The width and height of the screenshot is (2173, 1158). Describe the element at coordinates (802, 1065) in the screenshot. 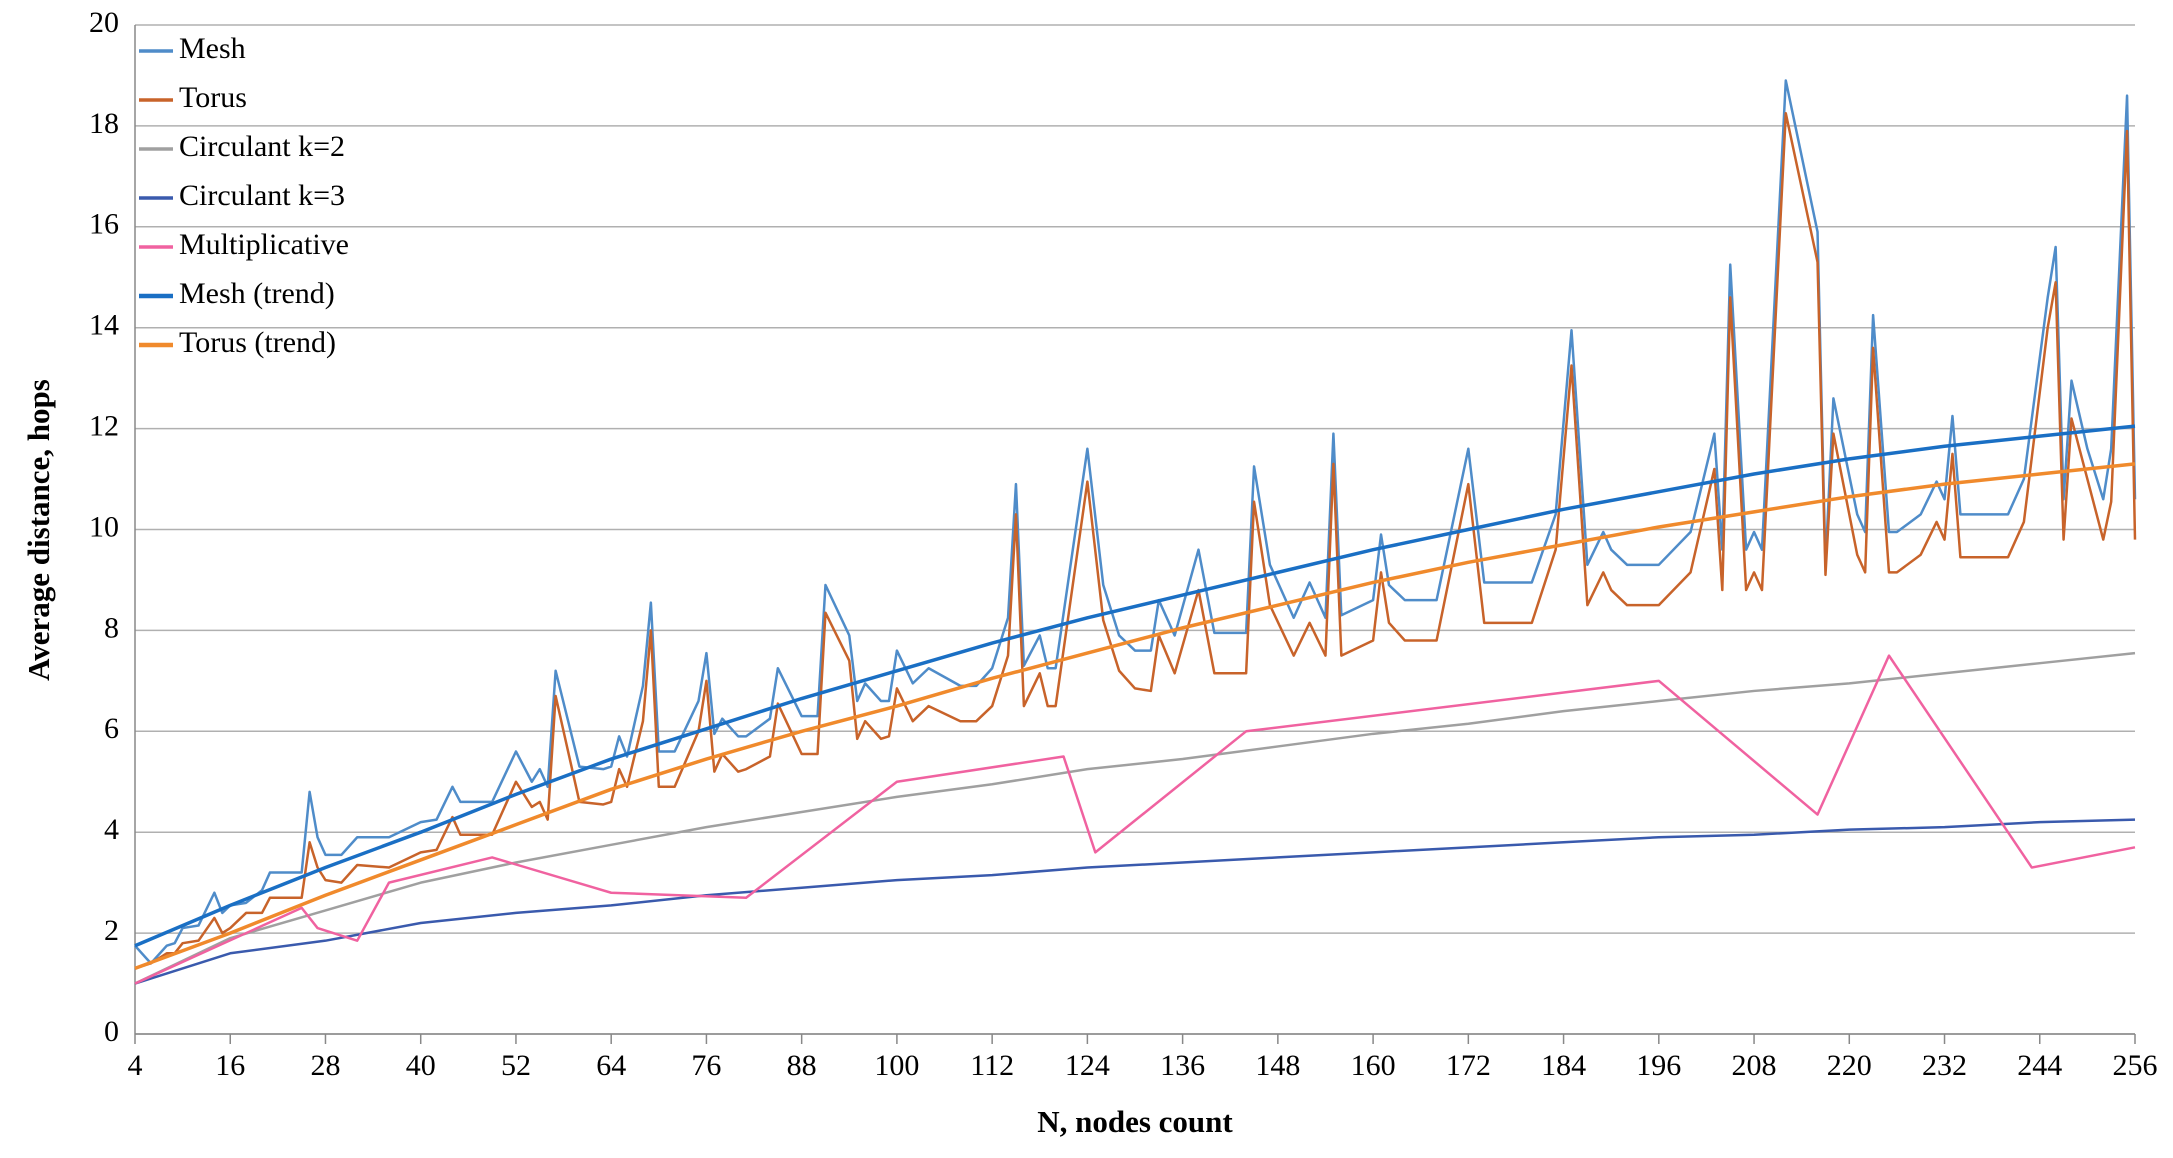

I see `x-tick-label: 88` at that location.